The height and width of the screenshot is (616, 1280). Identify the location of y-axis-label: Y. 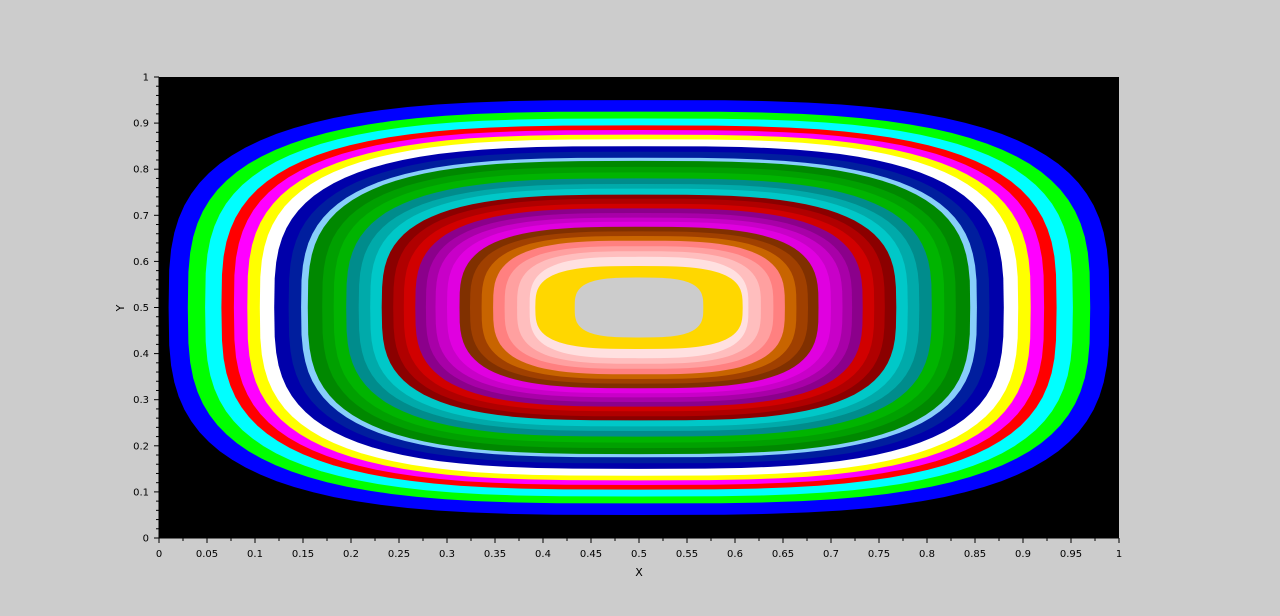
(120, 308).